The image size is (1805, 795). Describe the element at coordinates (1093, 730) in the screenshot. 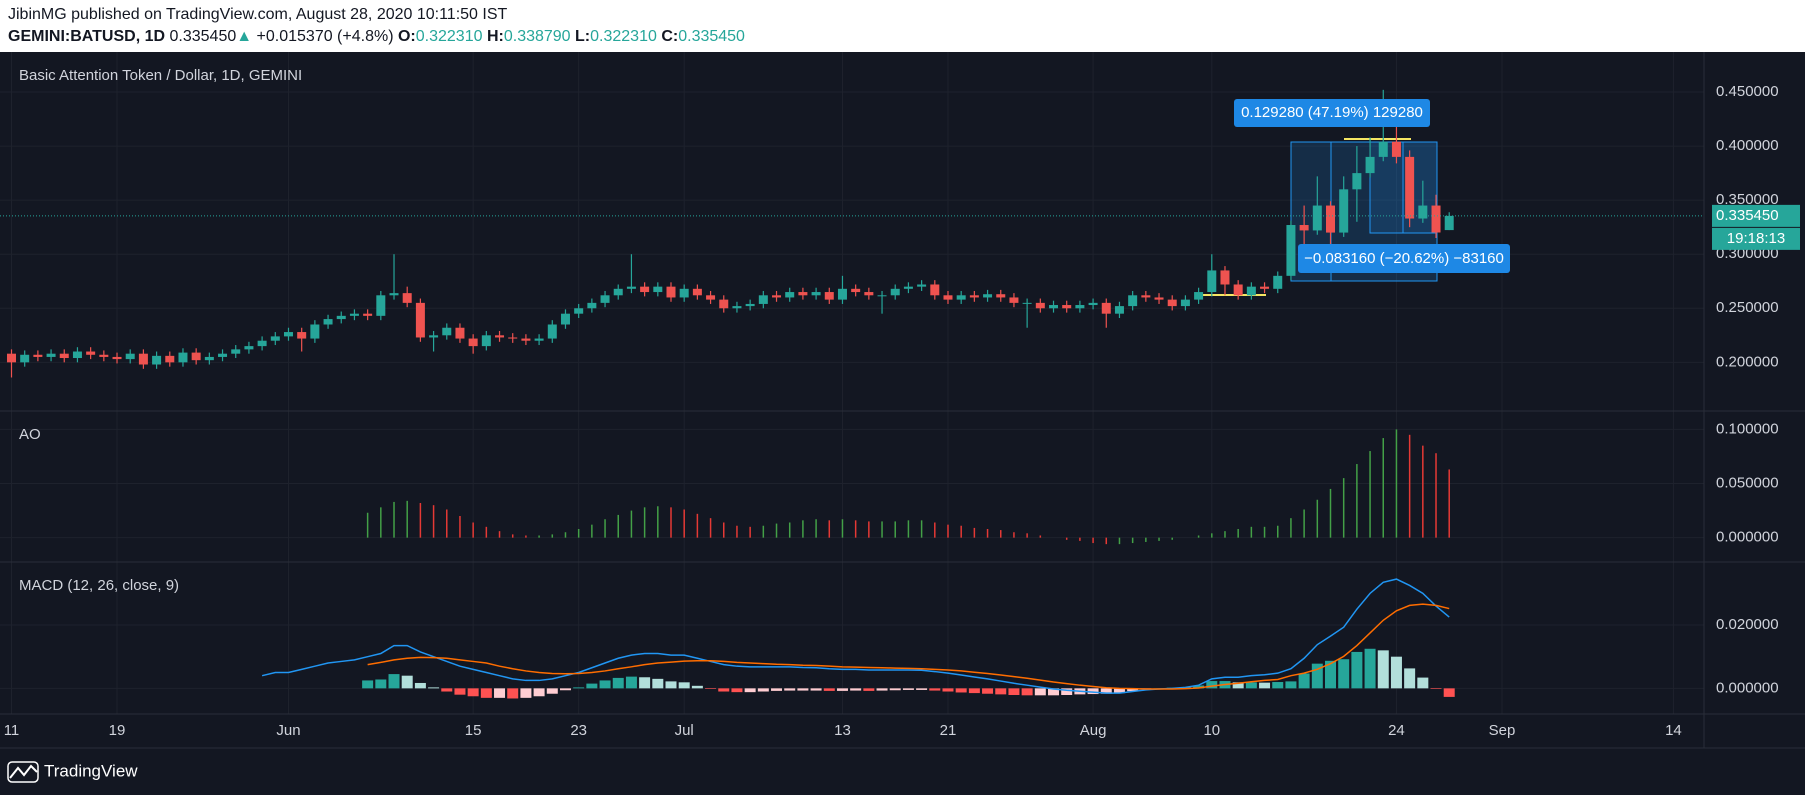

I see `x-tick-label: Aug` at that location.